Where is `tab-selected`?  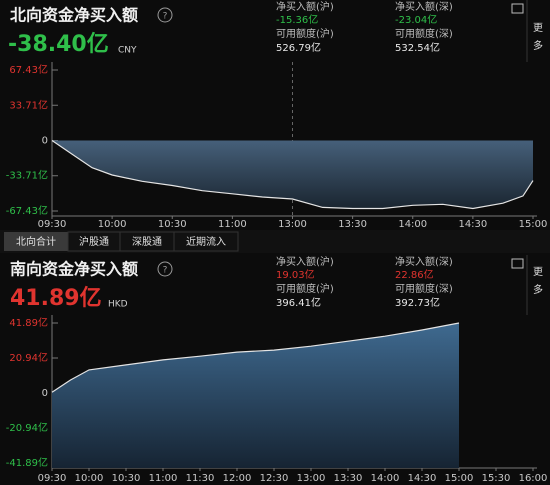
tab-selected is located at coordinates (36, 241).